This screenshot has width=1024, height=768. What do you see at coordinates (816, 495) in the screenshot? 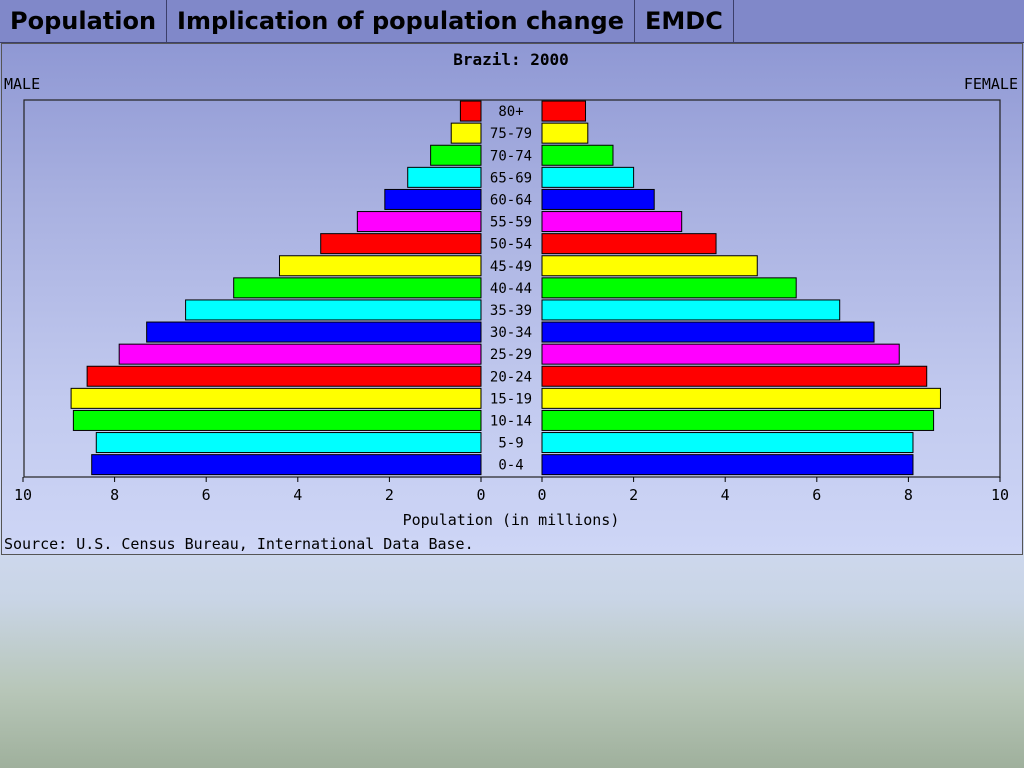
I see `female-tick-label-6: 6` at bounding box center [816, 495].